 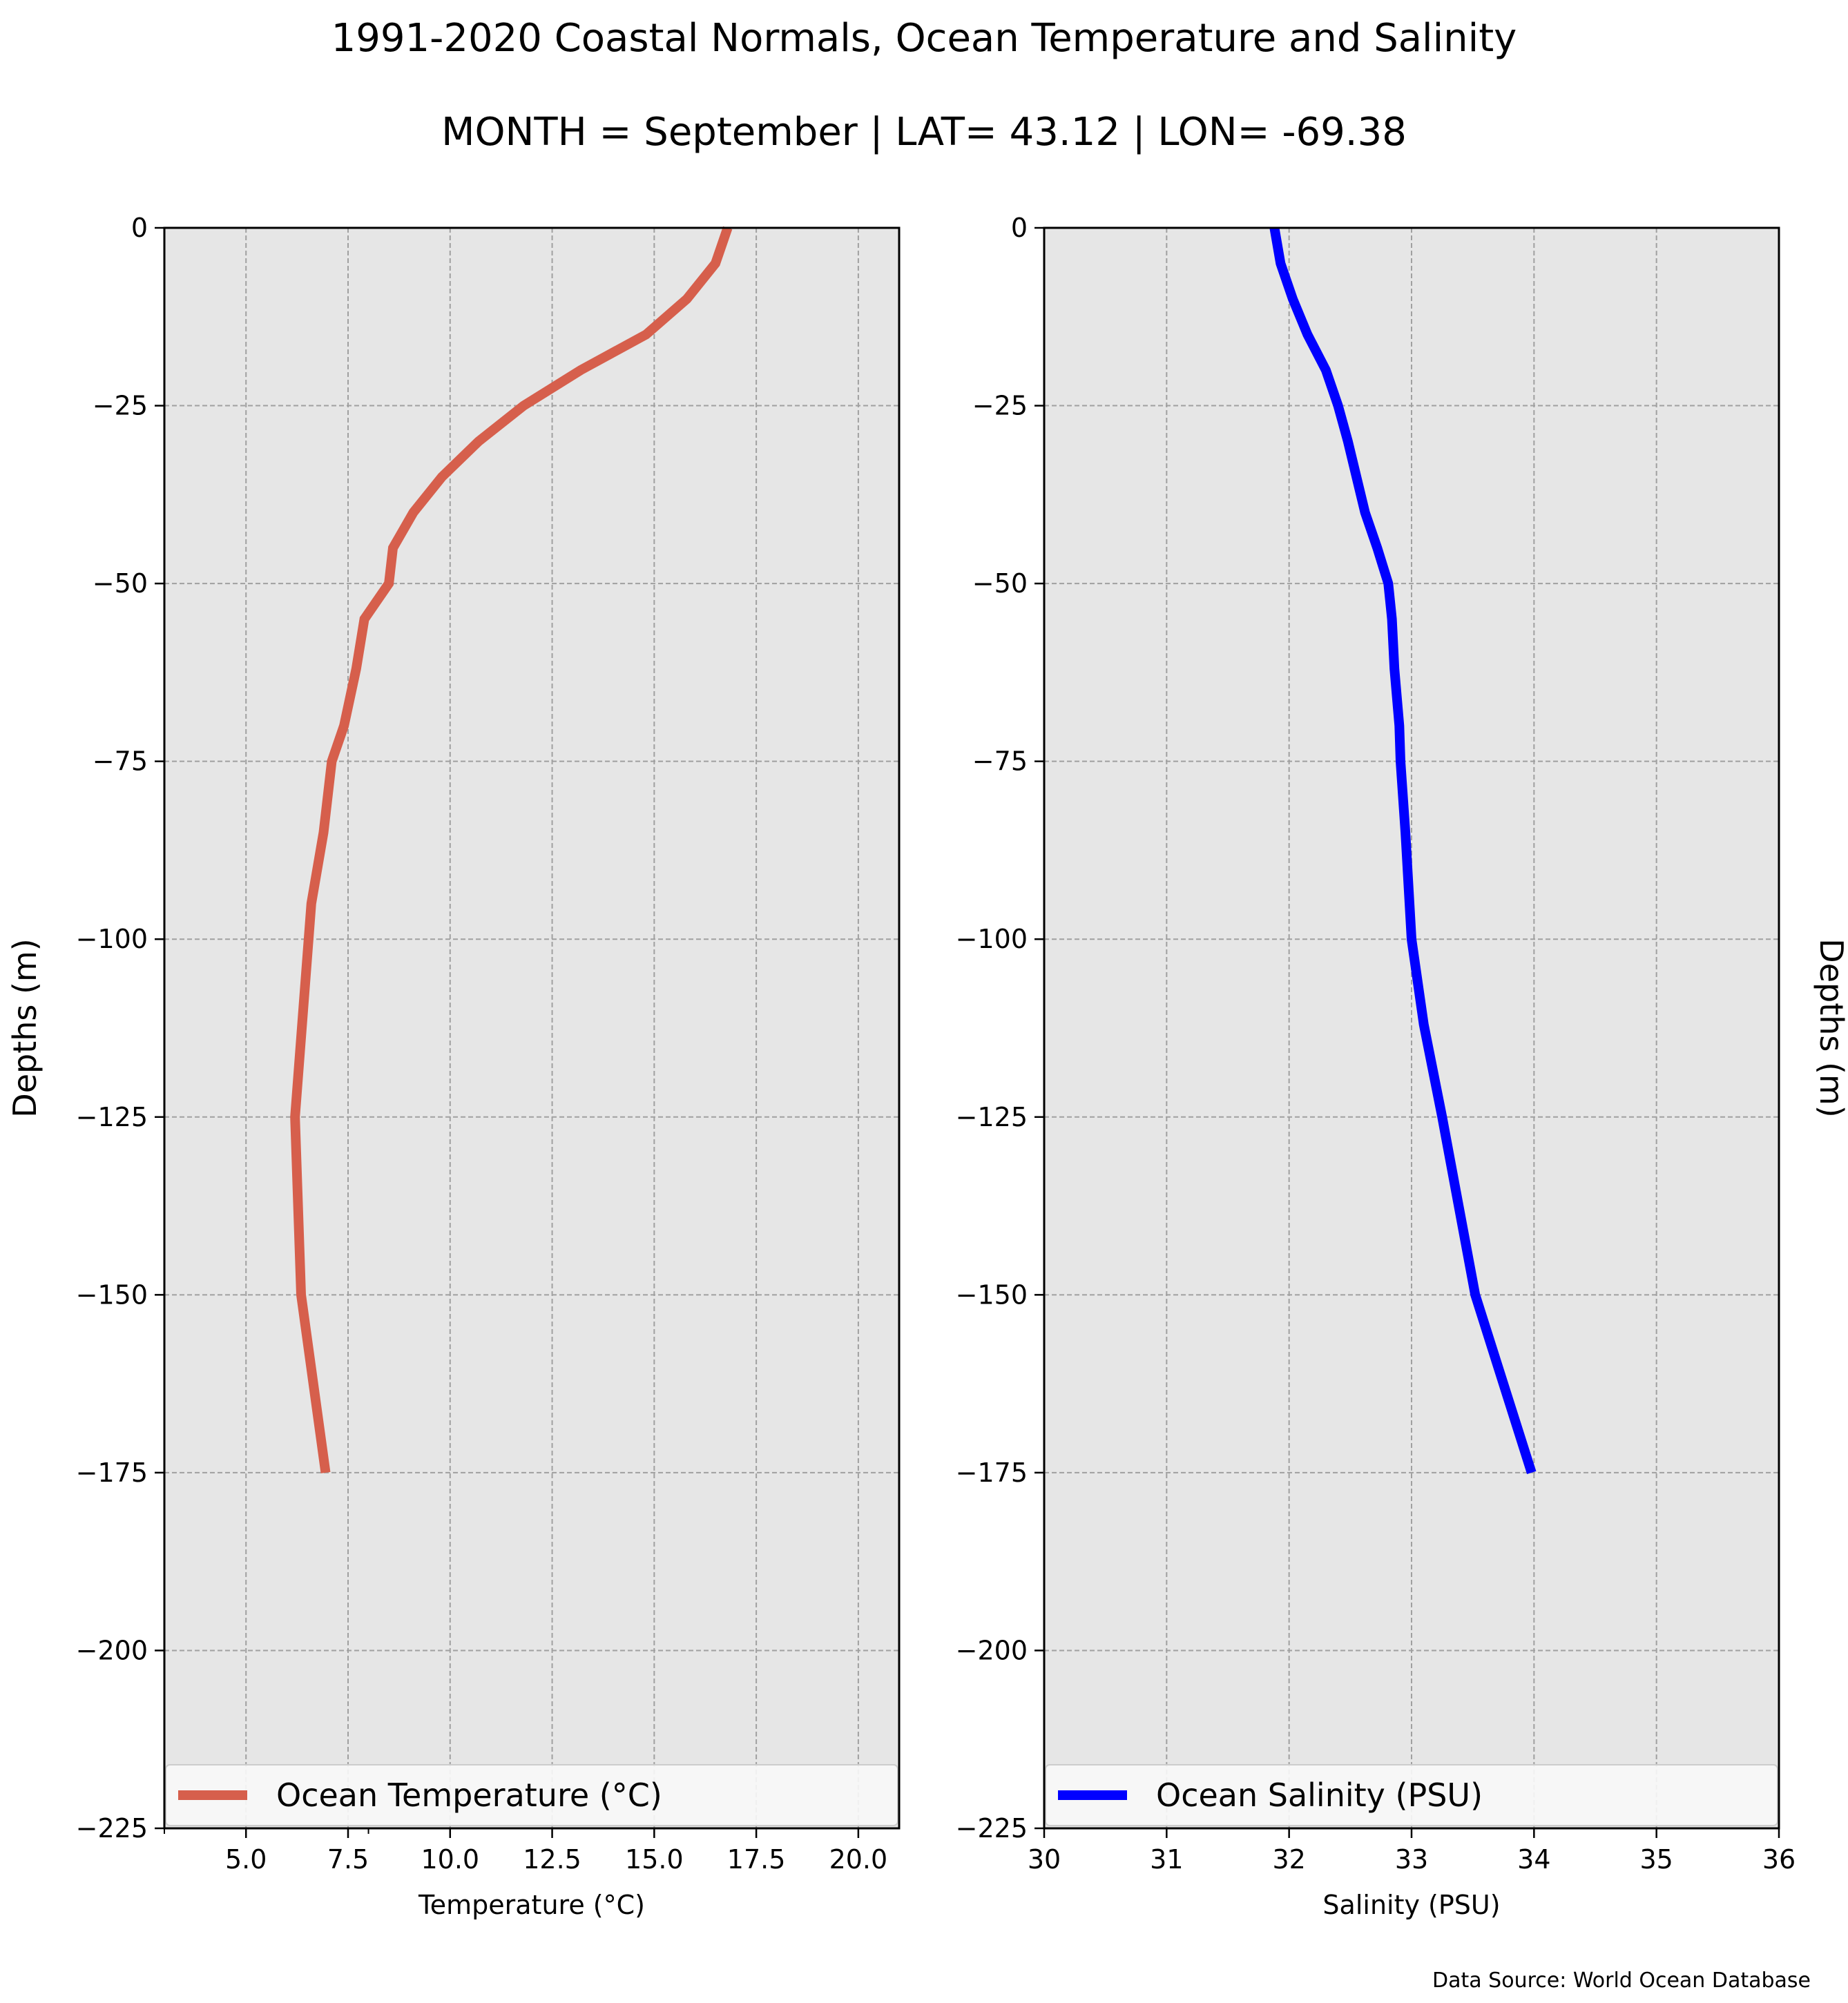 What do you see at coordinates (531, 1905) in the screenshot?
I see `x-axis-label: Temperature (°C)` at bounding box center [531, 1905].